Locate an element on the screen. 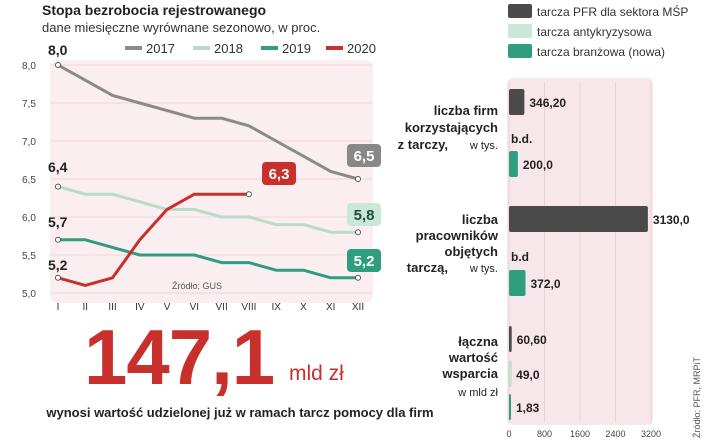 The image size is (720, 441). legend-label-2020: 2020 is located at coordinates (361, 48).